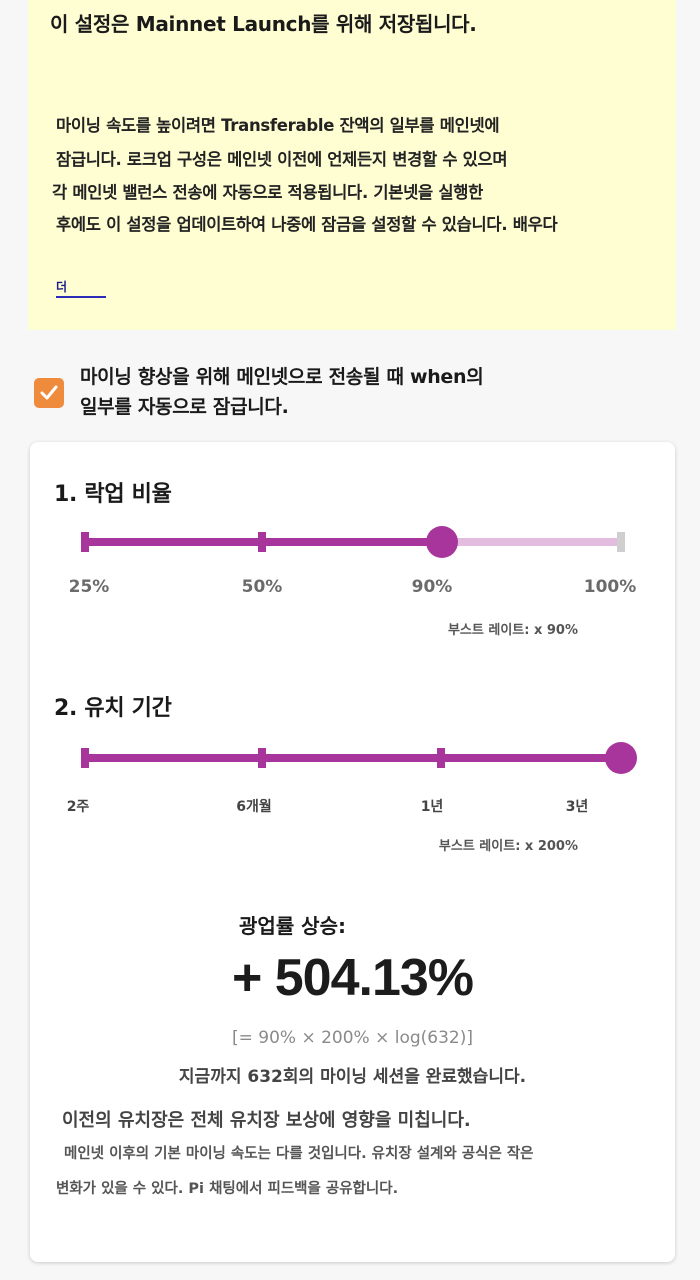  Describe the element at coordinates (352, 542) in the screenshot. I see `lockup-ratio-slider` at that location.